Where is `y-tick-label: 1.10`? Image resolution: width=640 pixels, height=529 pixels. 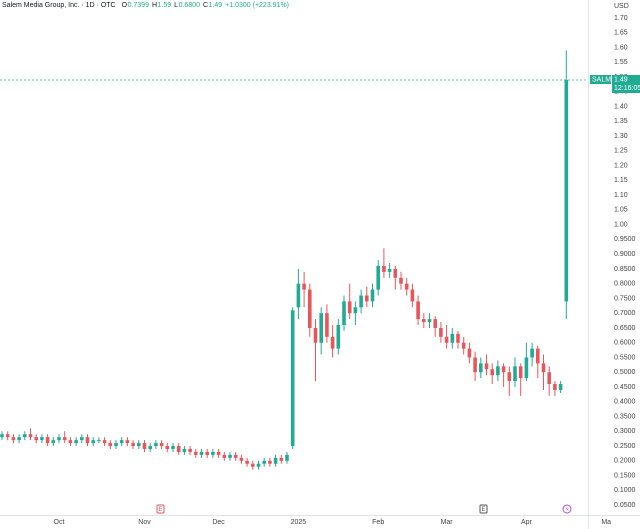 y-tick-label: 1.10 is located at coordinates (621, 195).